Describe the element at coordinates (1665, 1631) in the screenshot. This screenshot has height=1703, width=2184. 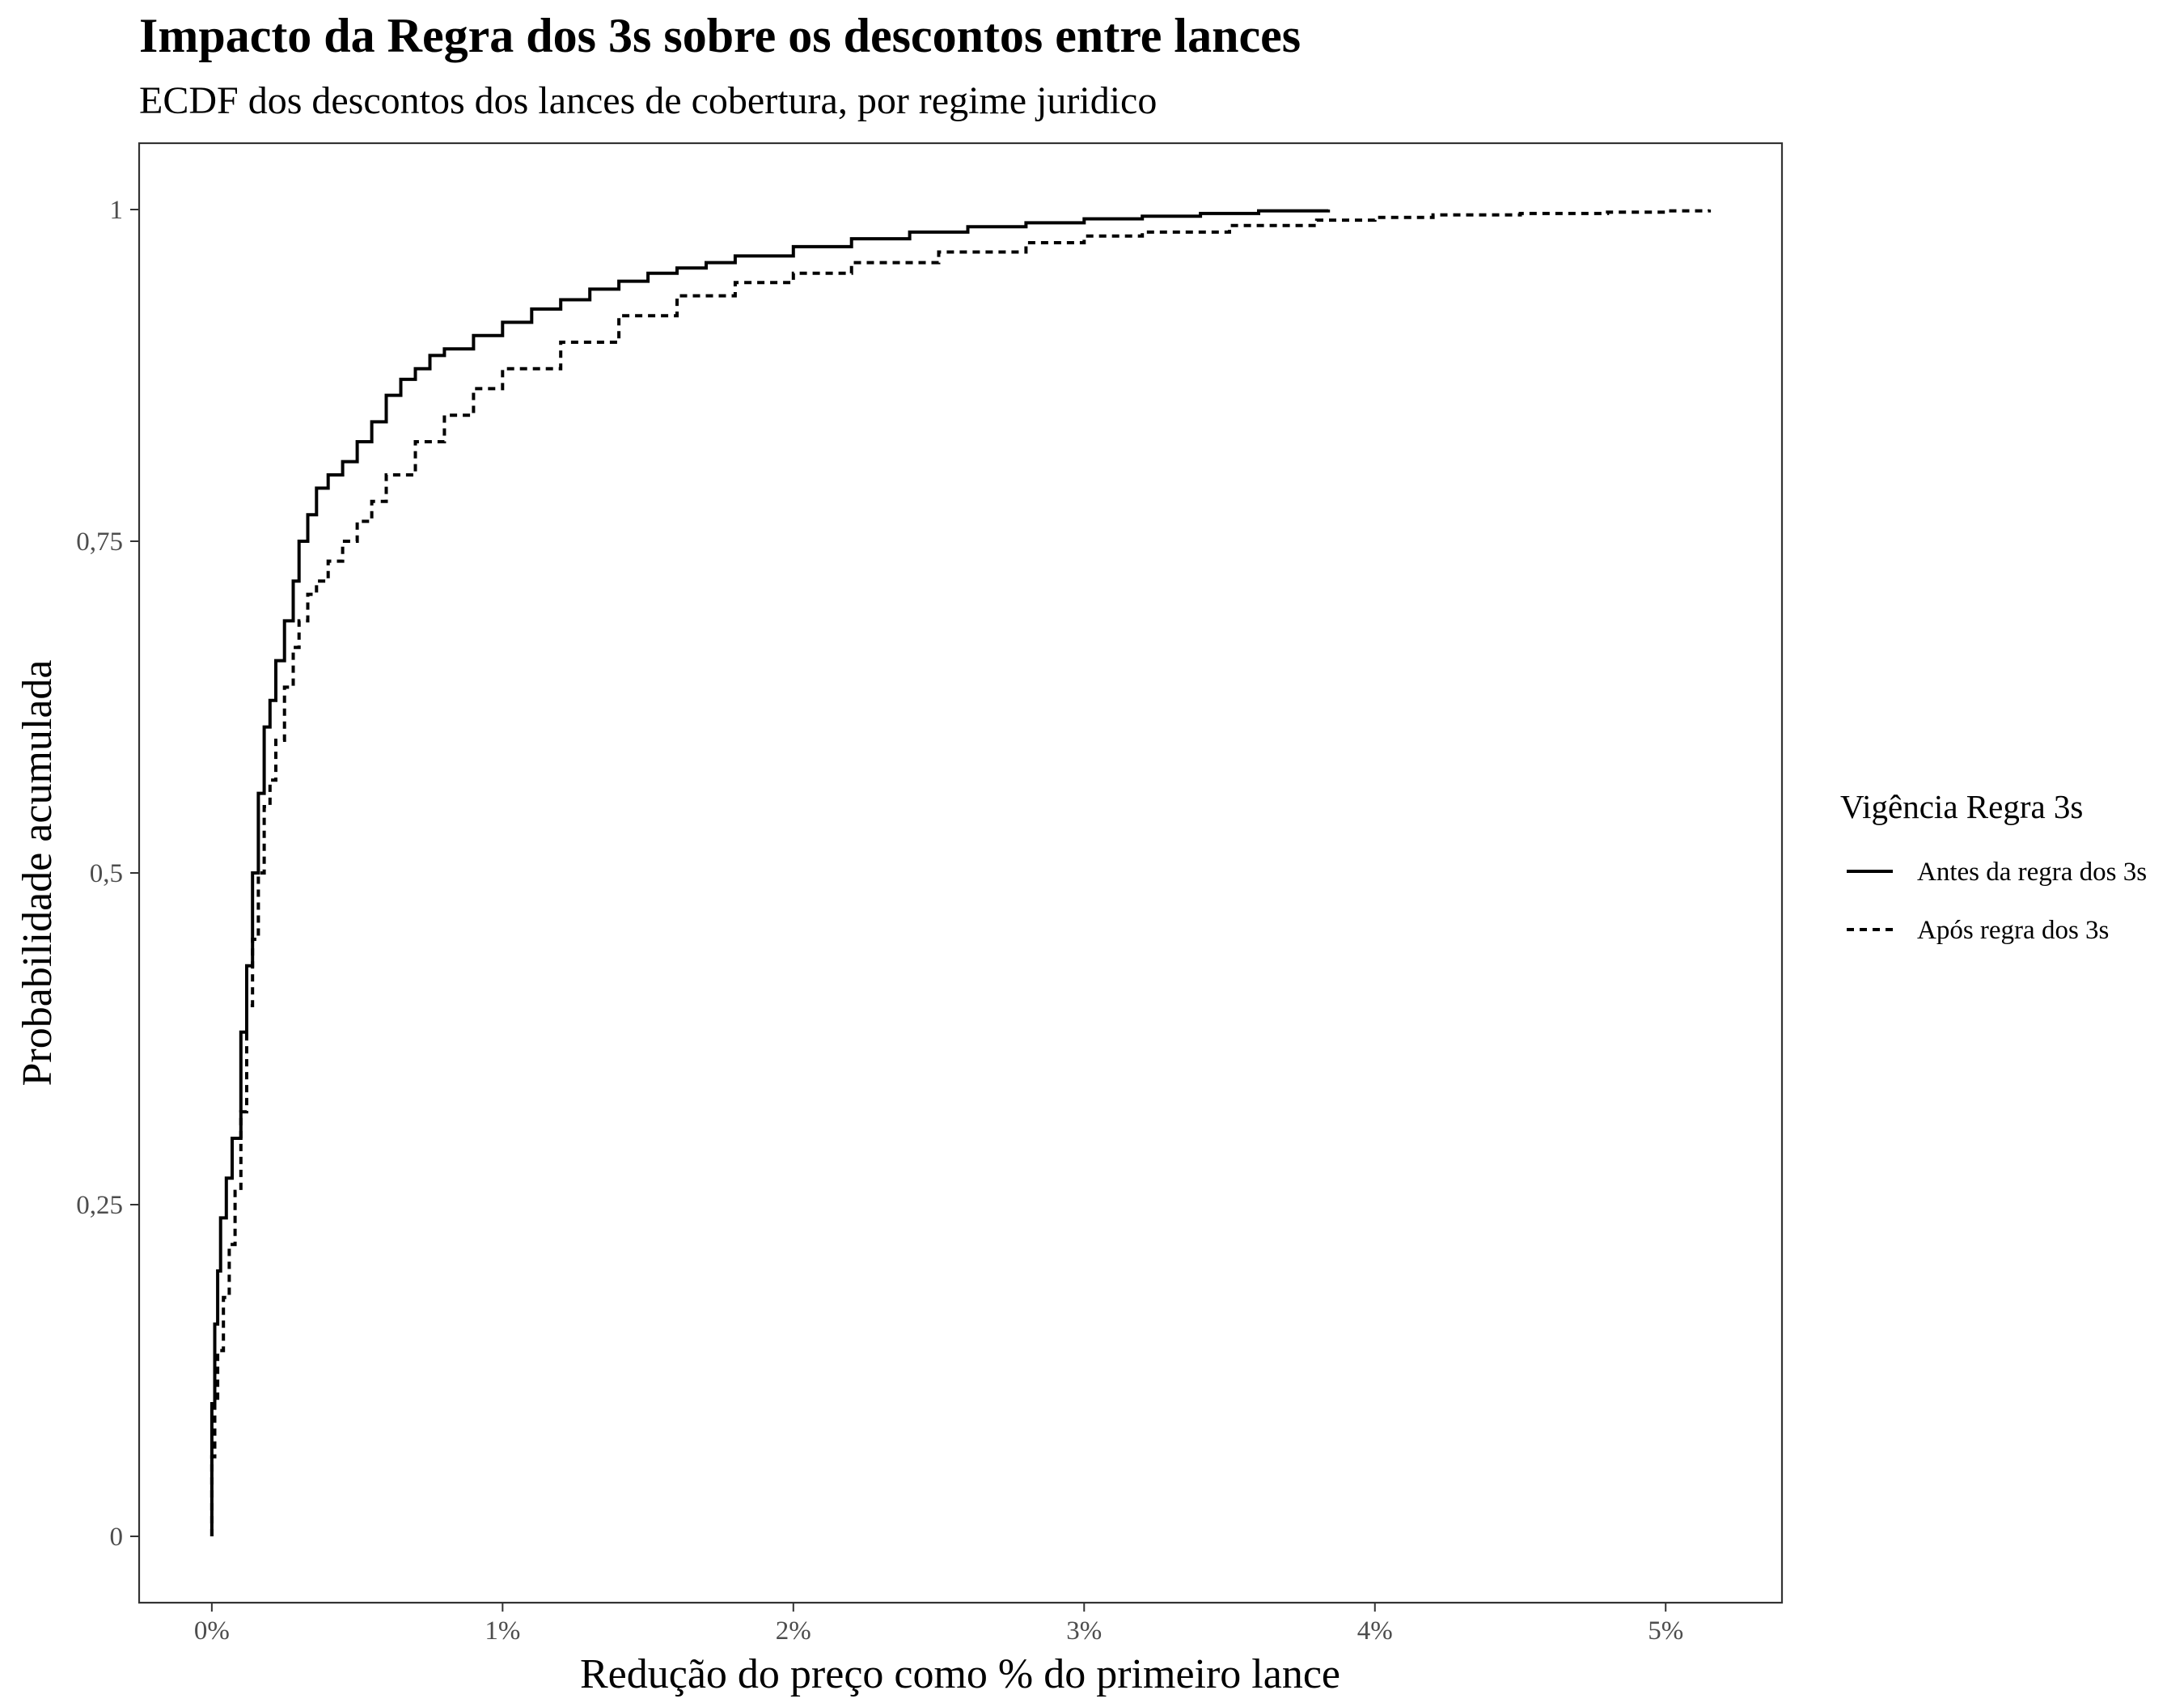
I see `x-tick-label: 5%` at that location.